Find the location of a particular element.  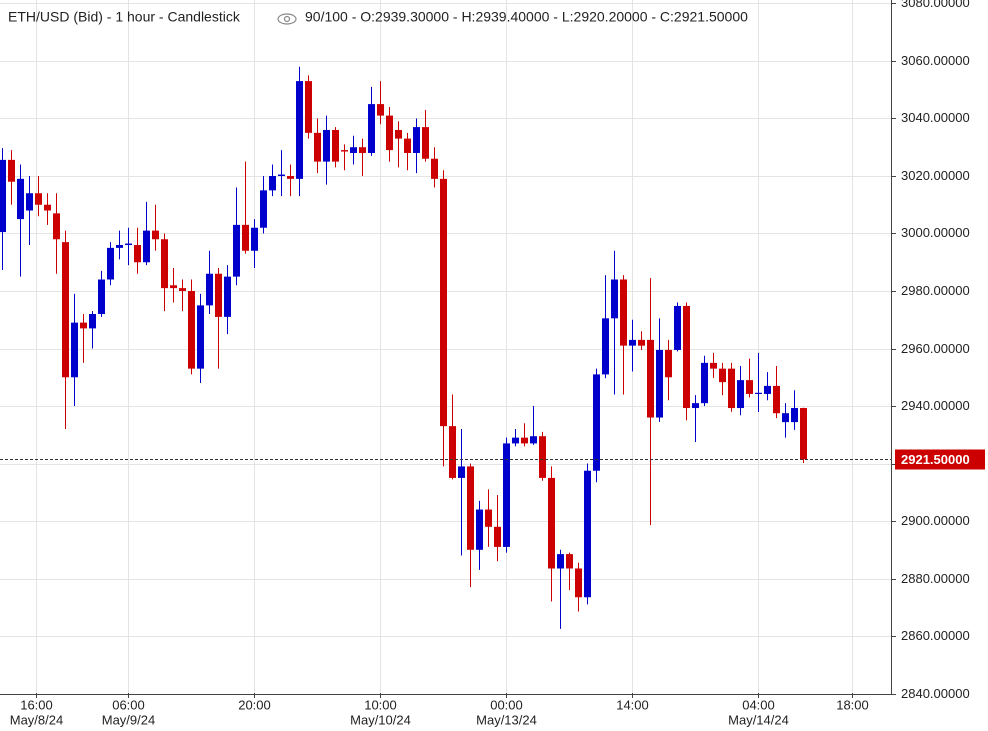

y-tick-label: 3000.00000 is located at coordinates (935, 232).